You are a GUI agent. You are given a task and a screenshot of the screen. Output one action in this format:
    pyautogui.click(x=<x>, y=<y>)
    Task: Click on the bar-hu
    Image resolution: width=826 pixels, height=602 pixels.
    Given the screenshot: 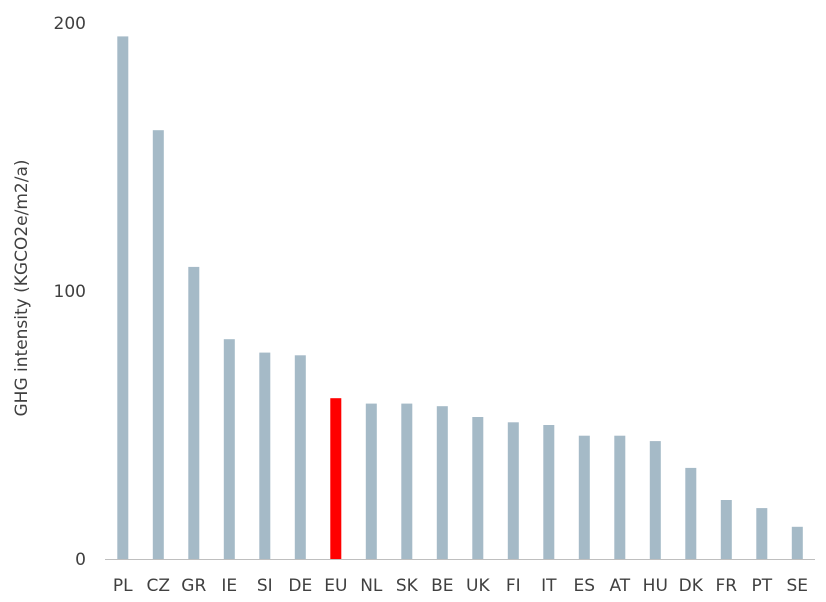 What is the action you would take?
    pyautogui.click(x=655, y=500)
    